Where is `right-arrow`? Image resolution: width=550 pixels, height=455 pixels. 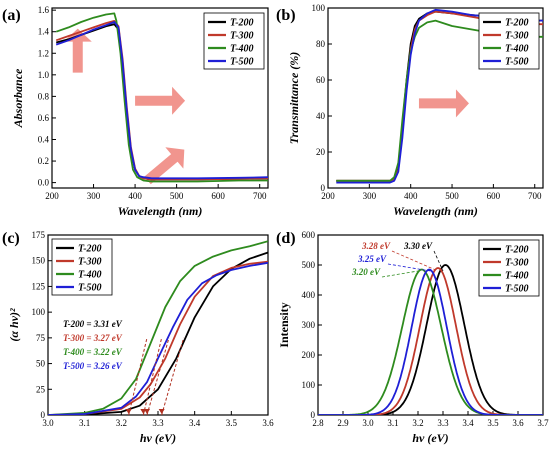 right-arrow is located at coordinates (160, 100).